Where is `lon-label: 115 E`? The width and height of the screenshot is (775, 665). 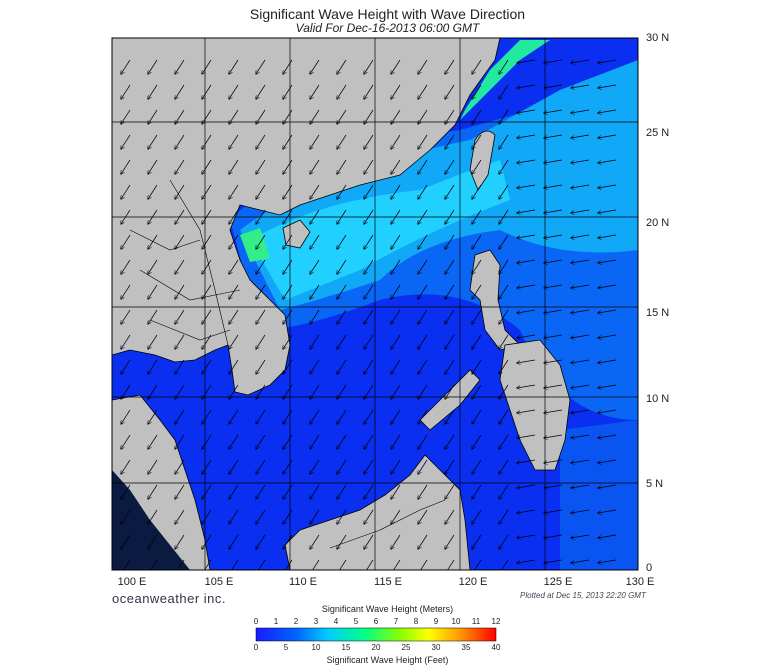 lon-label: 115 E is located at coordinates (388, 582).